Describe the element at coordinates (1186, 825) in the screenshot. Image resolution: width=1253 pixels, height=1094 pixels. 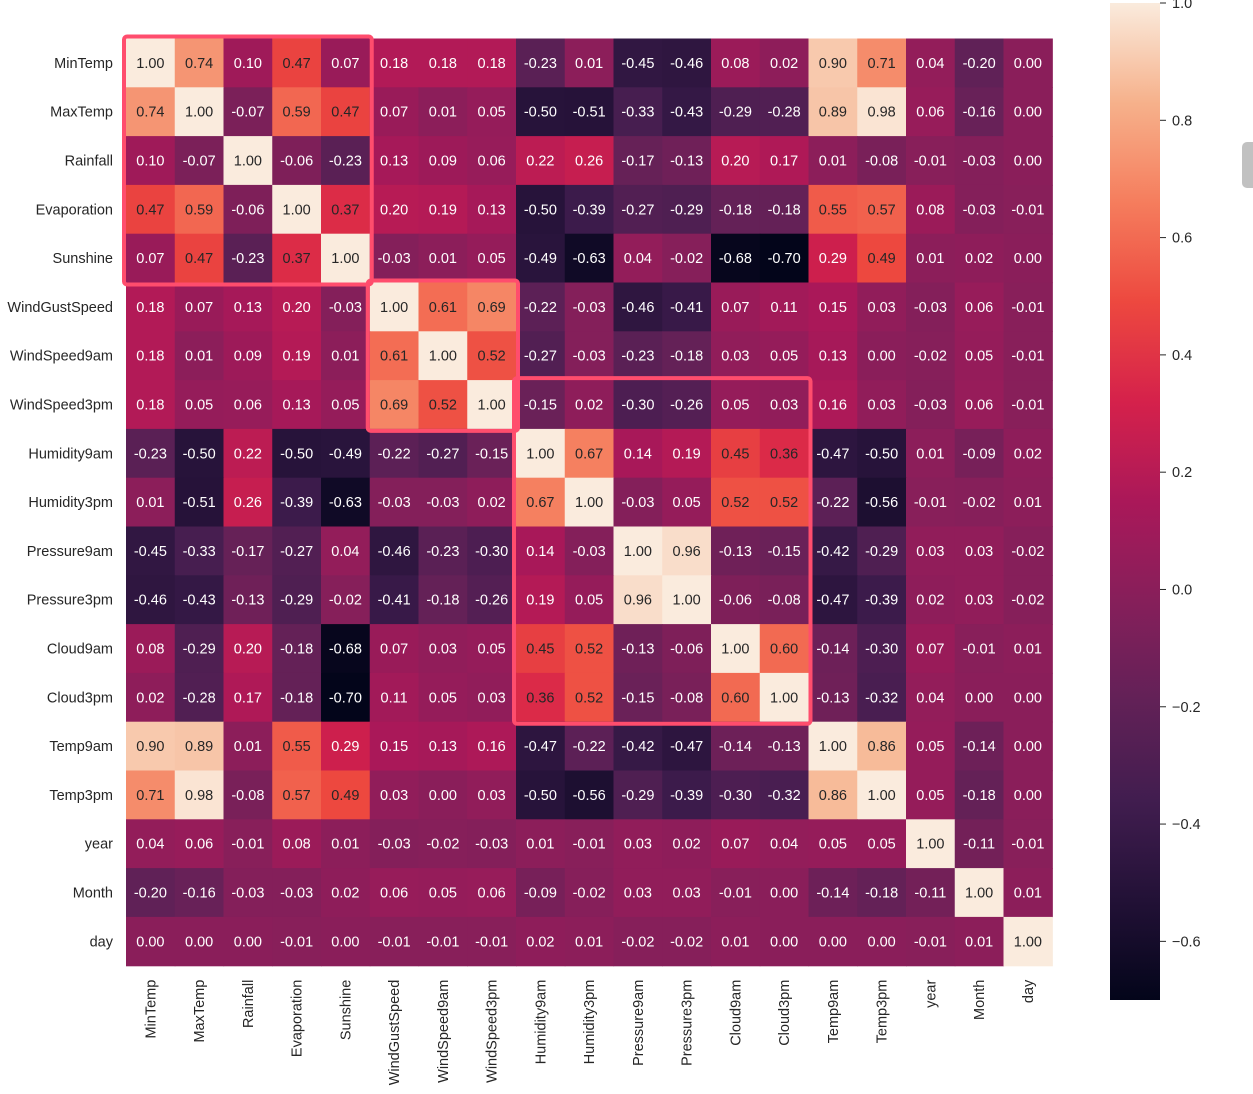
I see `colorbar-tick-label: −0.4` at that location.